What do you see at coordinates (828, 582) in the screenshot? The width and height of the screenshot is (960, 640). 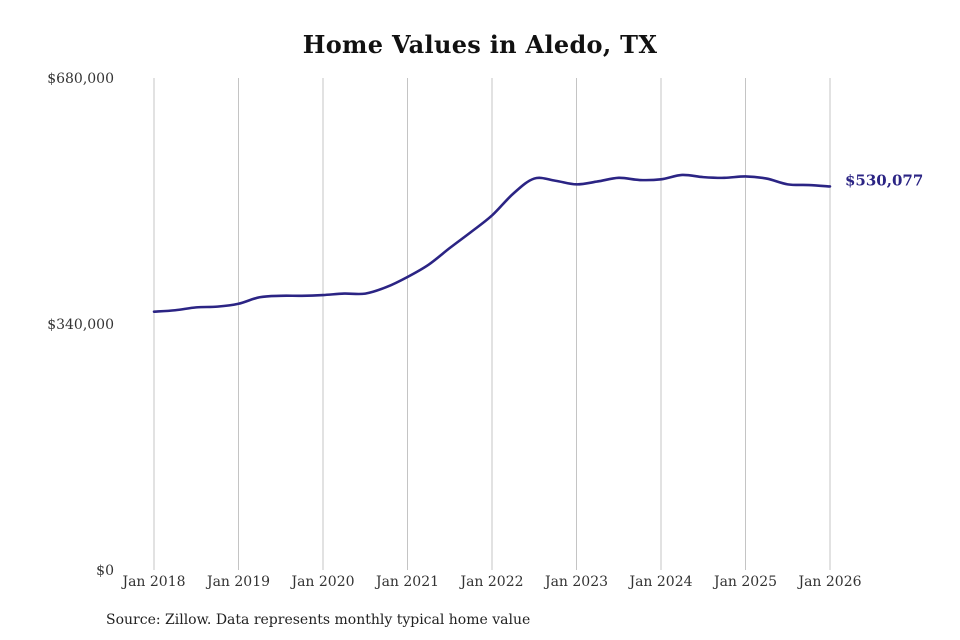 I see `x-tick-label: Jan 2026` at bounding box center [828, 582].